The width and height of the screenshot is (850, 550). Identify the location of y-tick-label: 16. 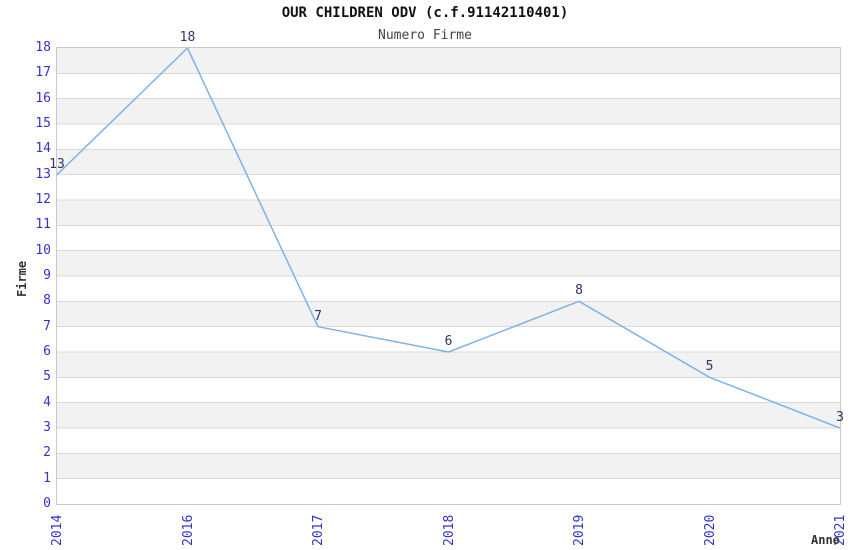
(43, 98).